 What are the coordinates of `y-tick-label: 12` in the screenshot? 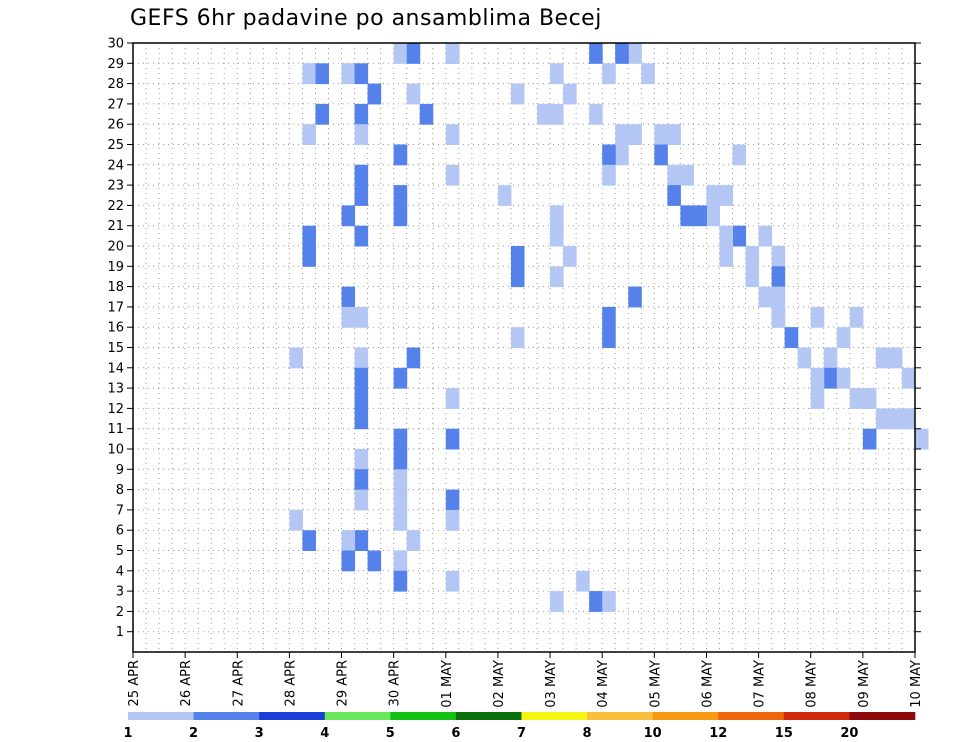 It's located at (115, 409).